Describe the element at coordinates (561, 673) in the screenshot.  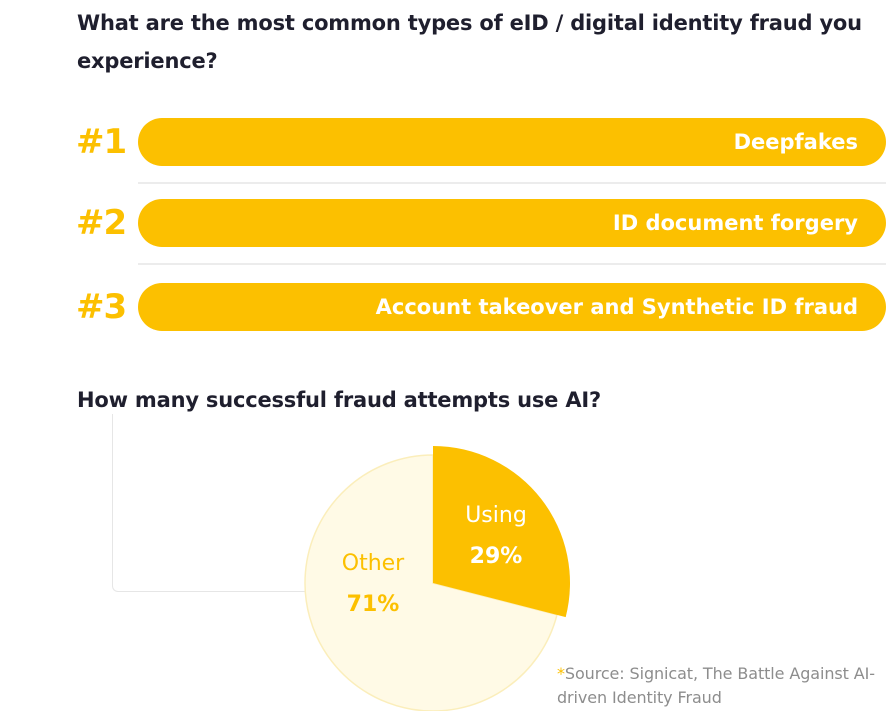
I see `source-asterisk: *` at that location.